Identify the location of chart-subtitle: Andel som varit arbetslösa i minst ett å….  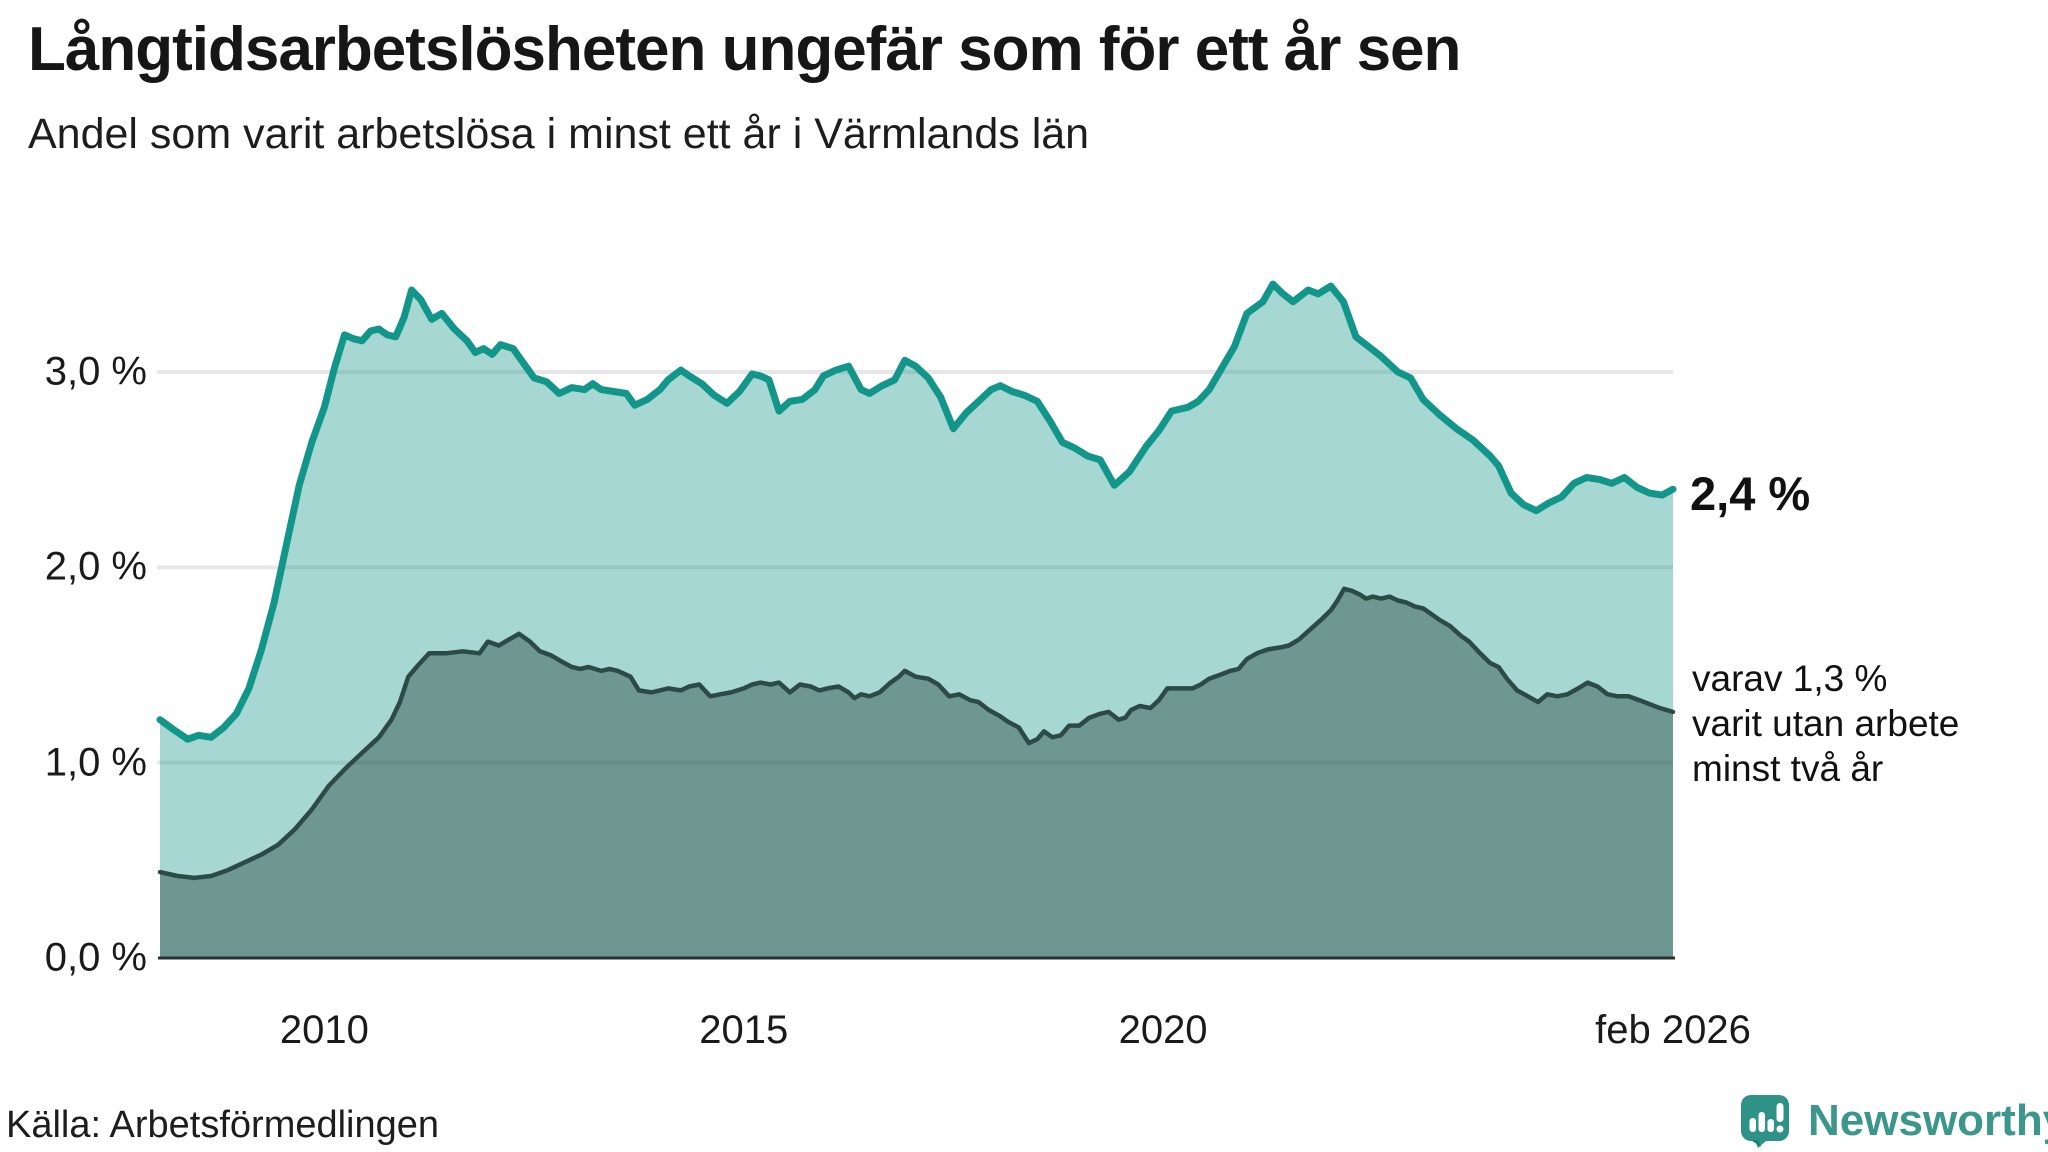
(559, 134).